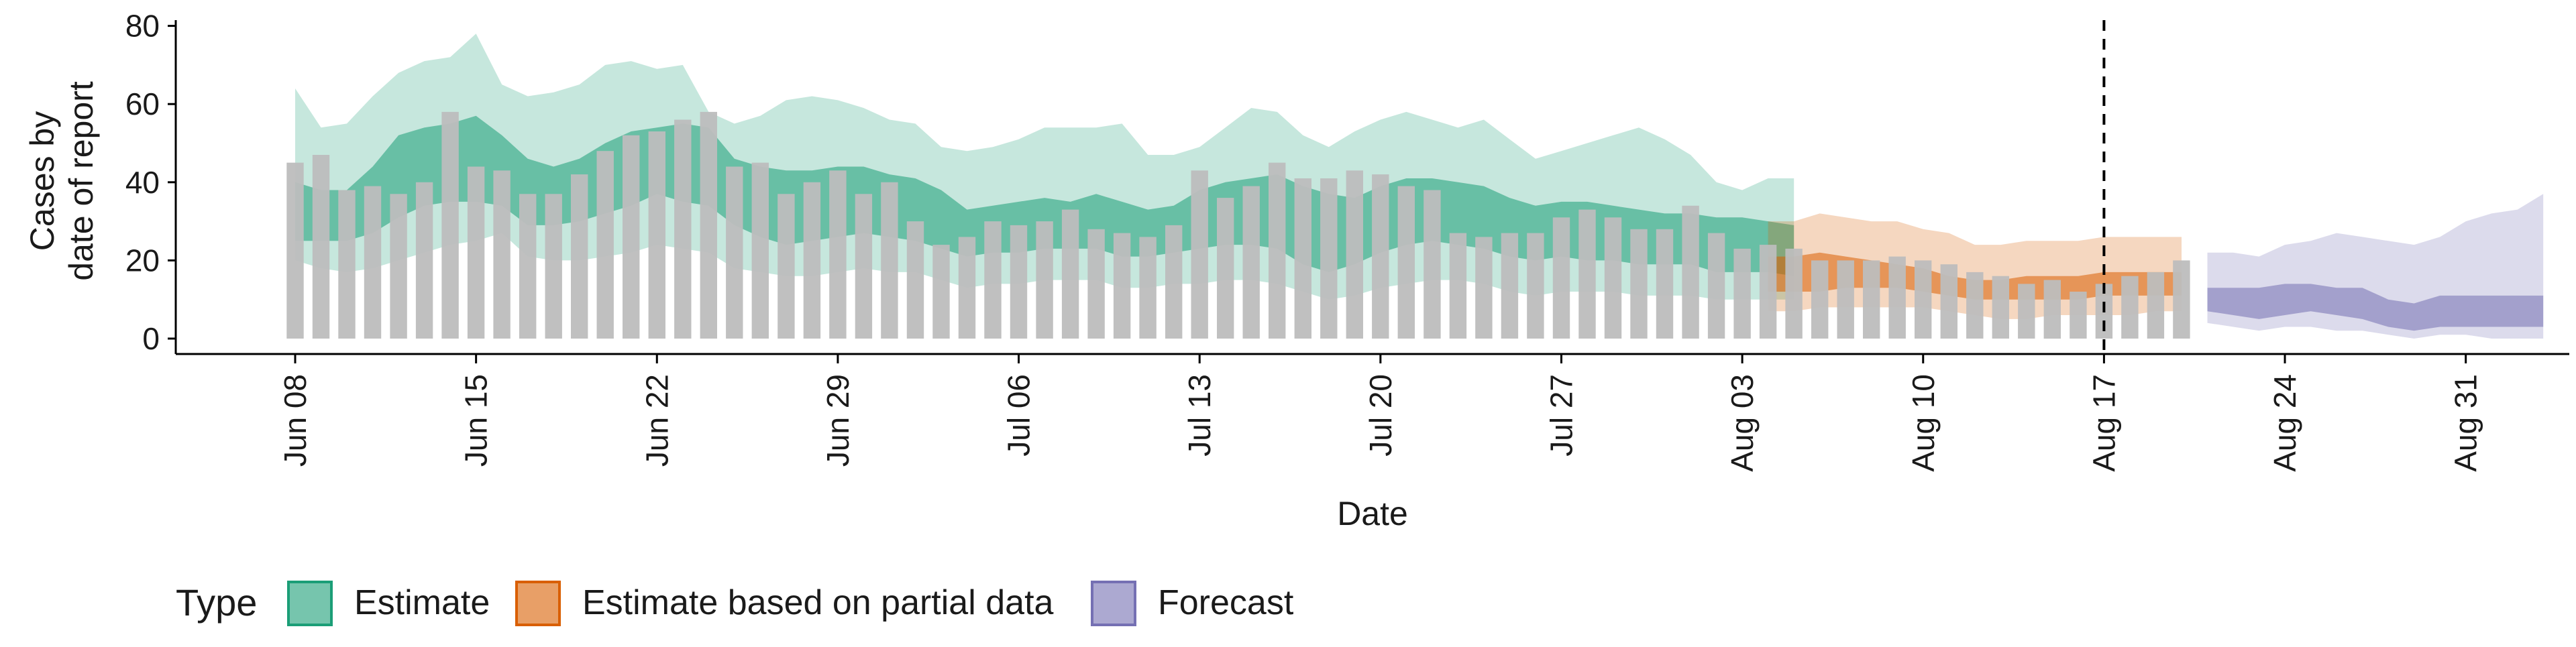  Describe the element at coordinates (422, 602) in the screenshot. I see `legend-label-estimate: Estimate` at that location.